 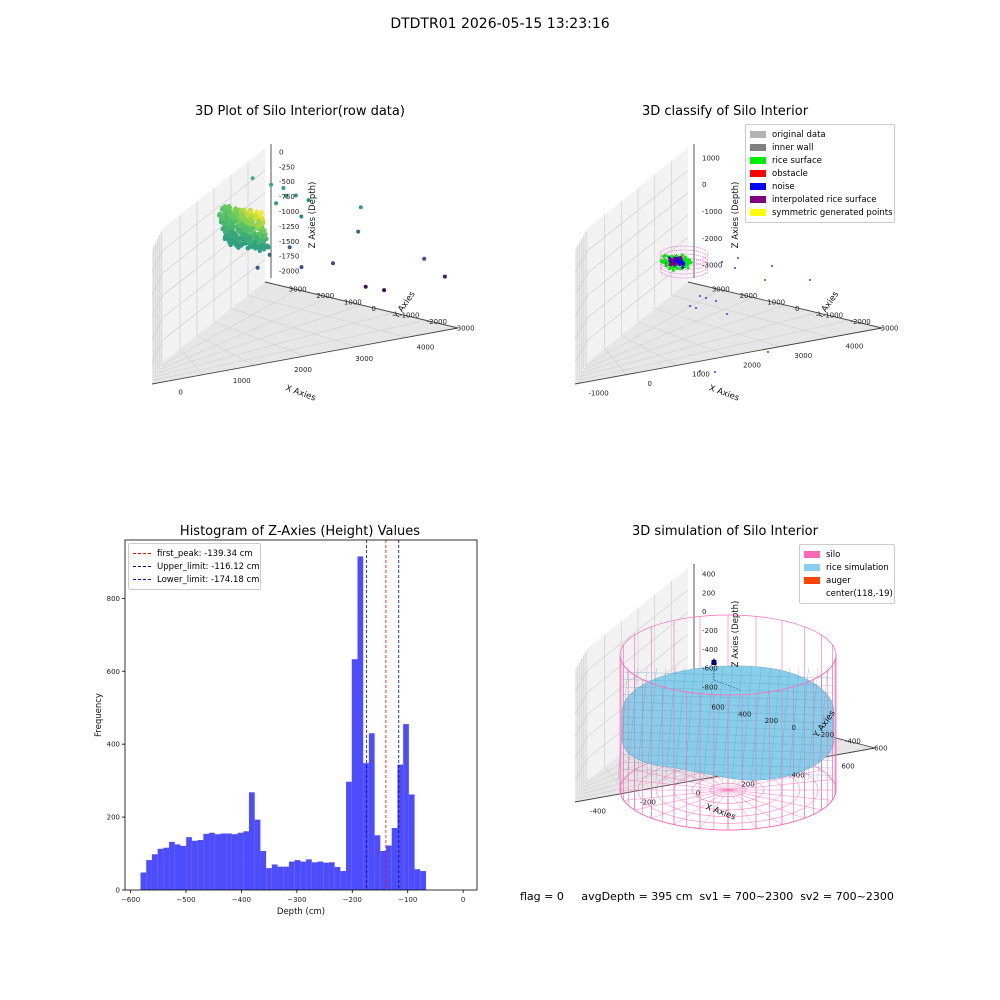 What do you see at coordinates (712, 239) in the screenshot?
I see `plot2-z-tick: -2000` at bounding box center [712, 239].